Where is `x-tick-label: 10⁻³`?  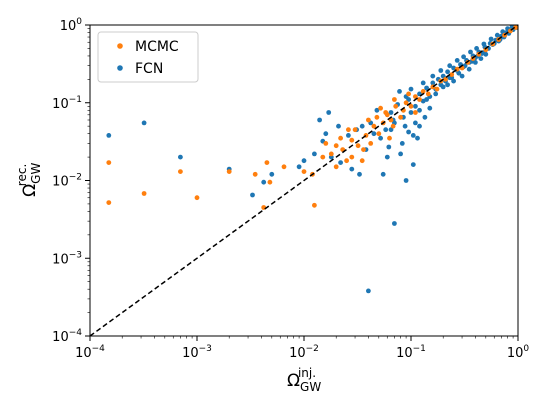 x-tick-label: 10⁻³ is located at coordinates (197, 352).